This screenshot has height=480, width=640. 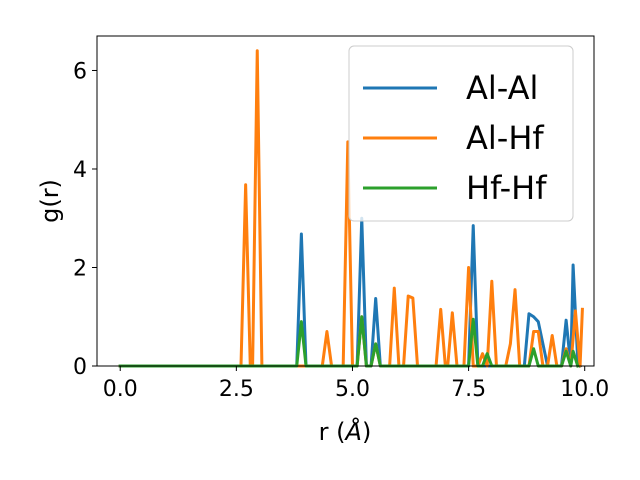 I want to click on x-tick-label: 5.0, so click(x=352, y=389).